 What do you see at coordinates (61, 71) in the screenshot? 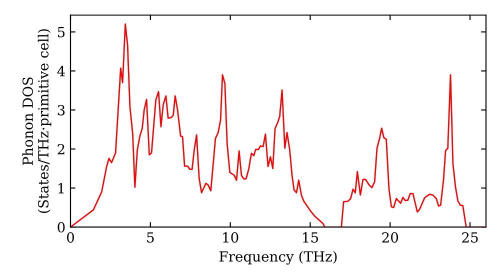
I see `y-tick-label: 4` at bounding box center [61, 71].